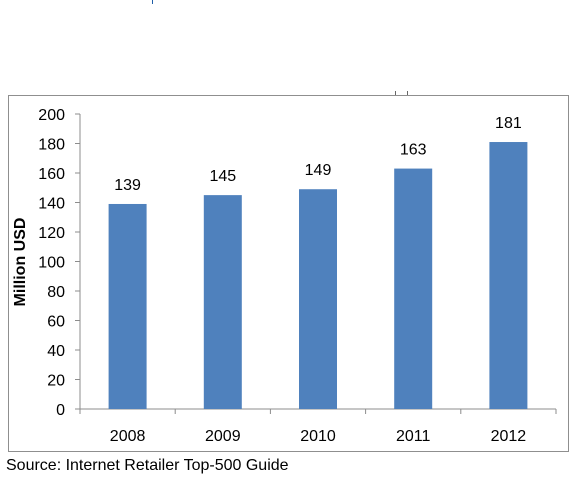  Describe the element at coordinates (51, 145) in the screenshot. I see `y-tick-label: 180` at that location.